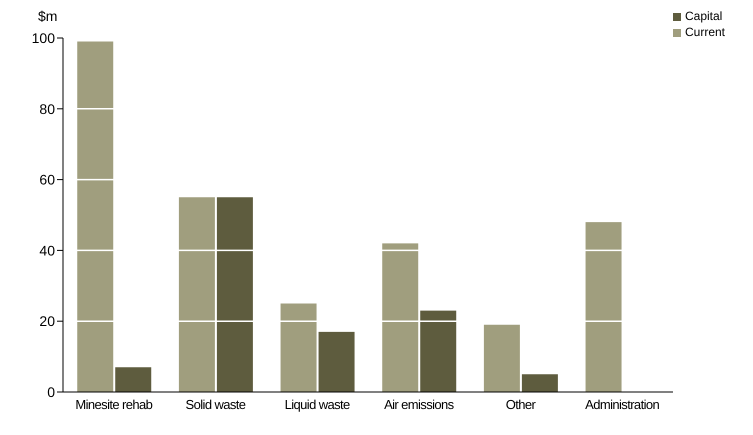  What do you see at coordinates (47, 321) in the screenshot?
I see `y-tick-label: 20` at bounding box center [47, 321].